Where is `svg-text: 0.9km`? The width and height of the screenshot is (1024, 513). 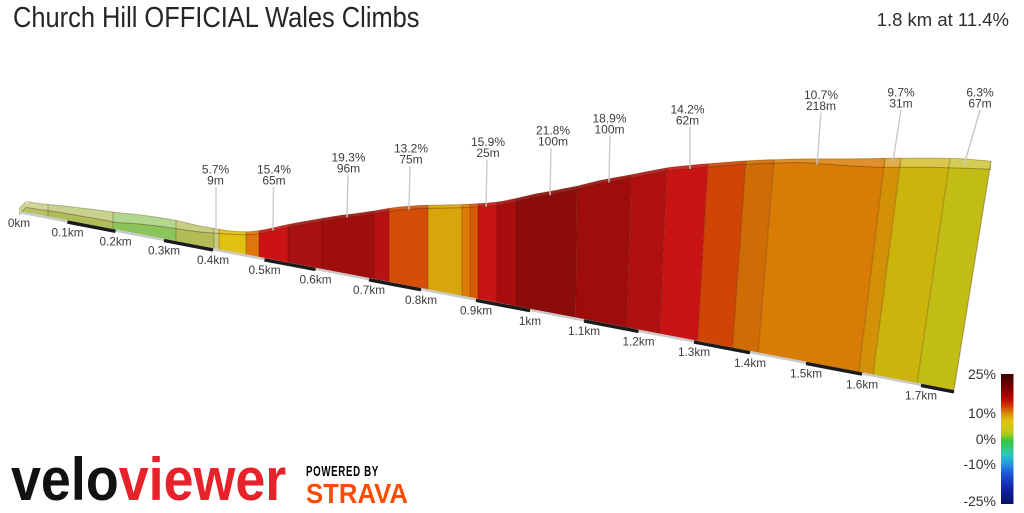
svg-text: 0.9km is located at coordinates (476, 311).